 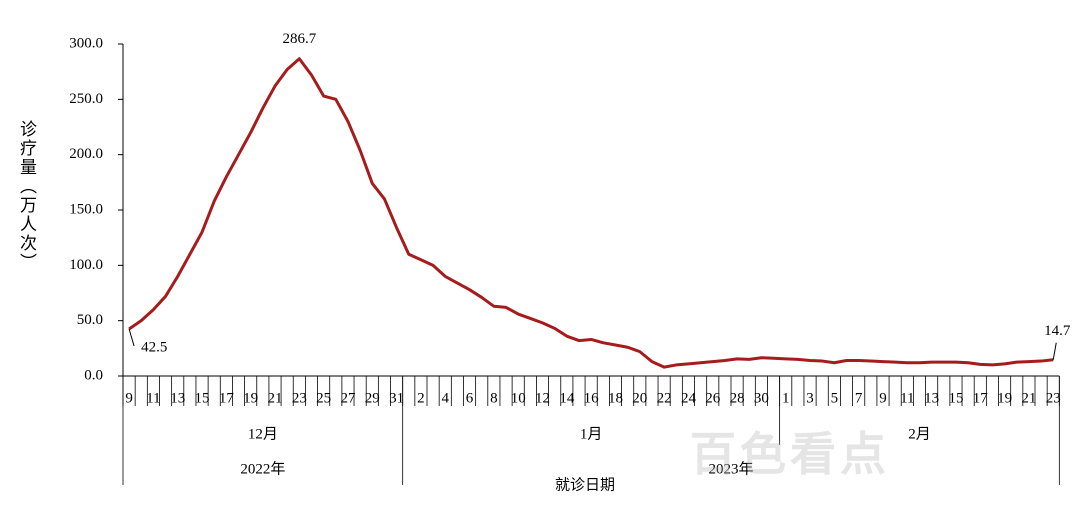 What do you see at coordinates (615, 398) in the screenshot?
I see `x-tick-label: 18` at bounding box center [615, 398].